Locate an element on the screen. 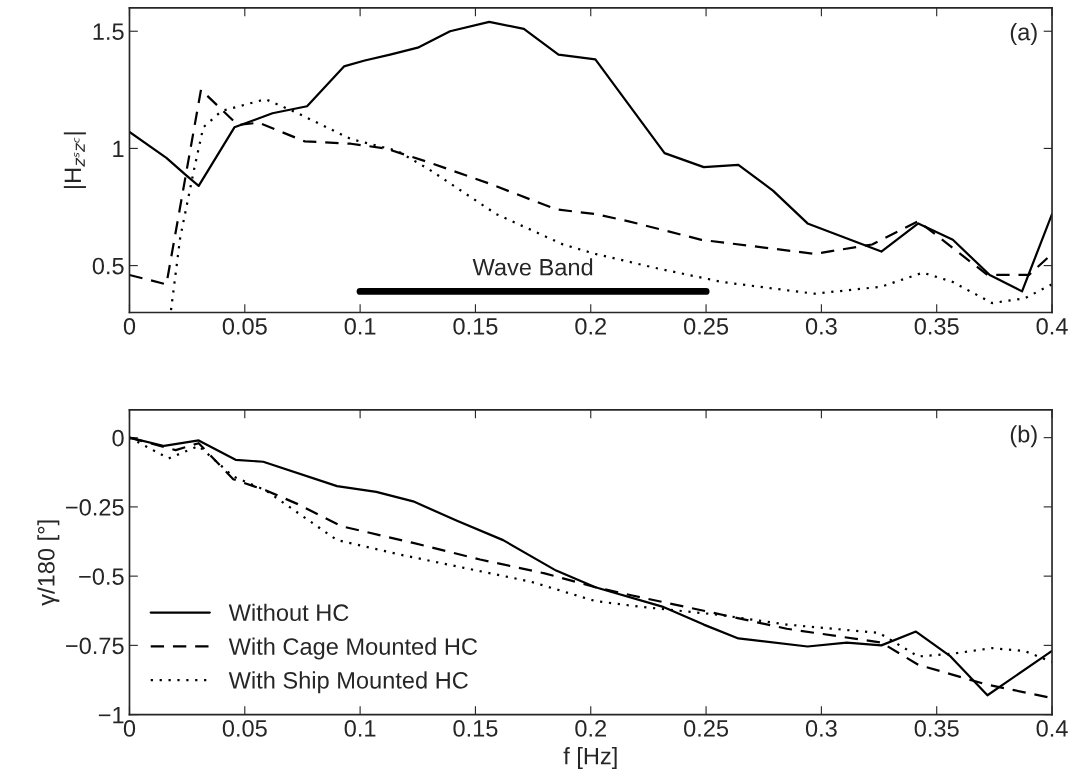 The height and width of the screenshot is (781, 1079). annotation: (a) is located at coordinates (1023, 34).